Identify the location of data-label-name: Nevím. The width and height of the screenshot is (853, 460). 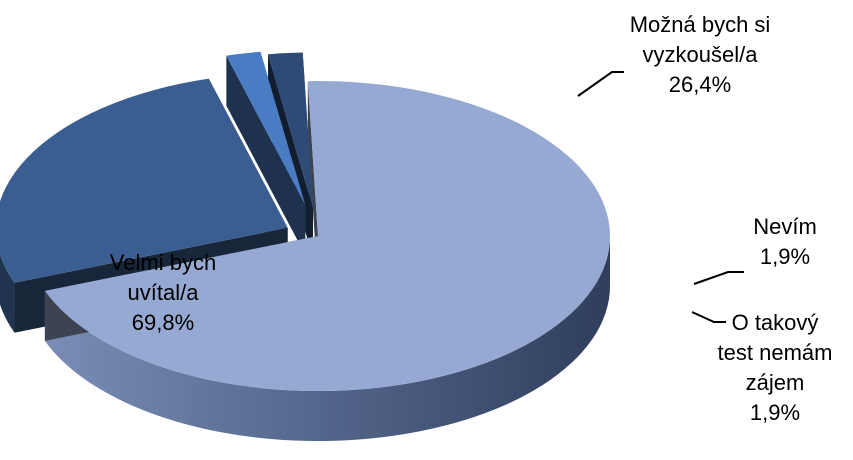
(785, 226).